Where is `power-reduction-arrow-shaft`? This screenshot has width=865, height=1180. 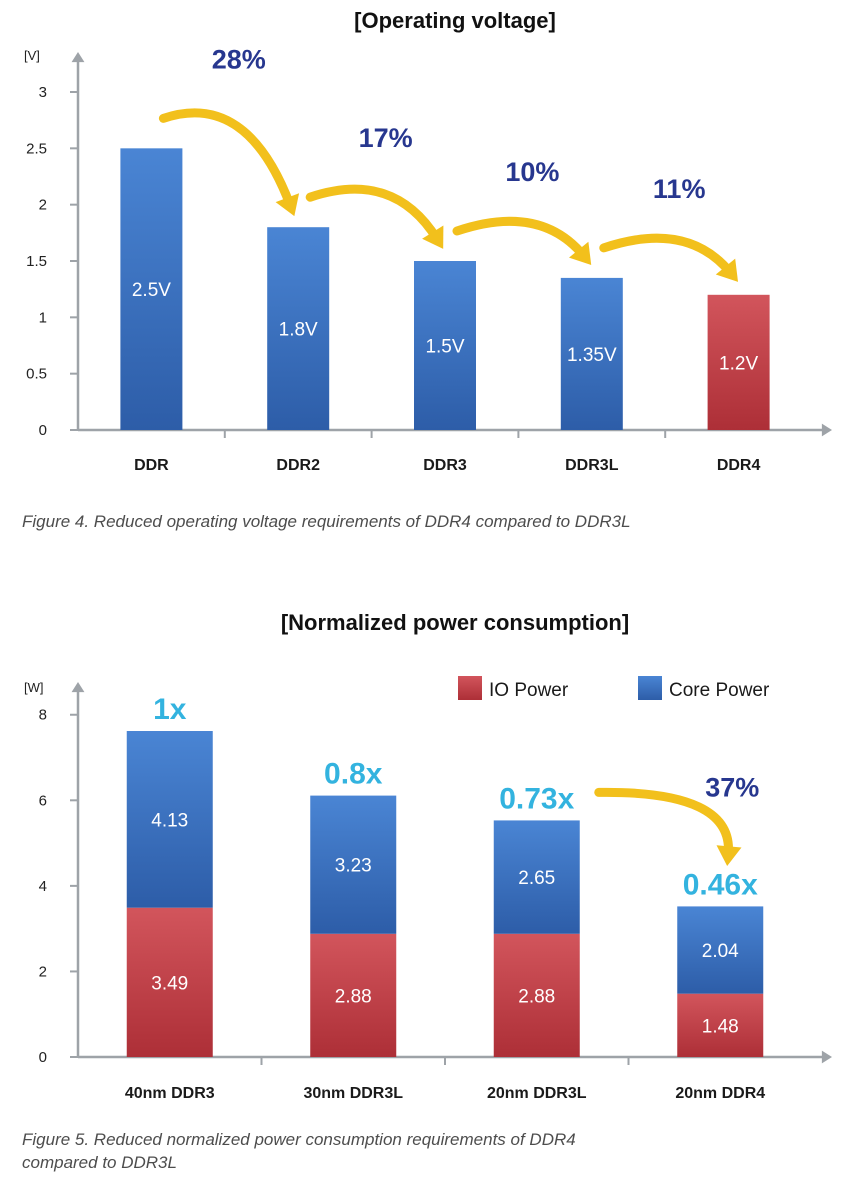
power-reduction-arrow-shaft is located at coordinates (663, 823).